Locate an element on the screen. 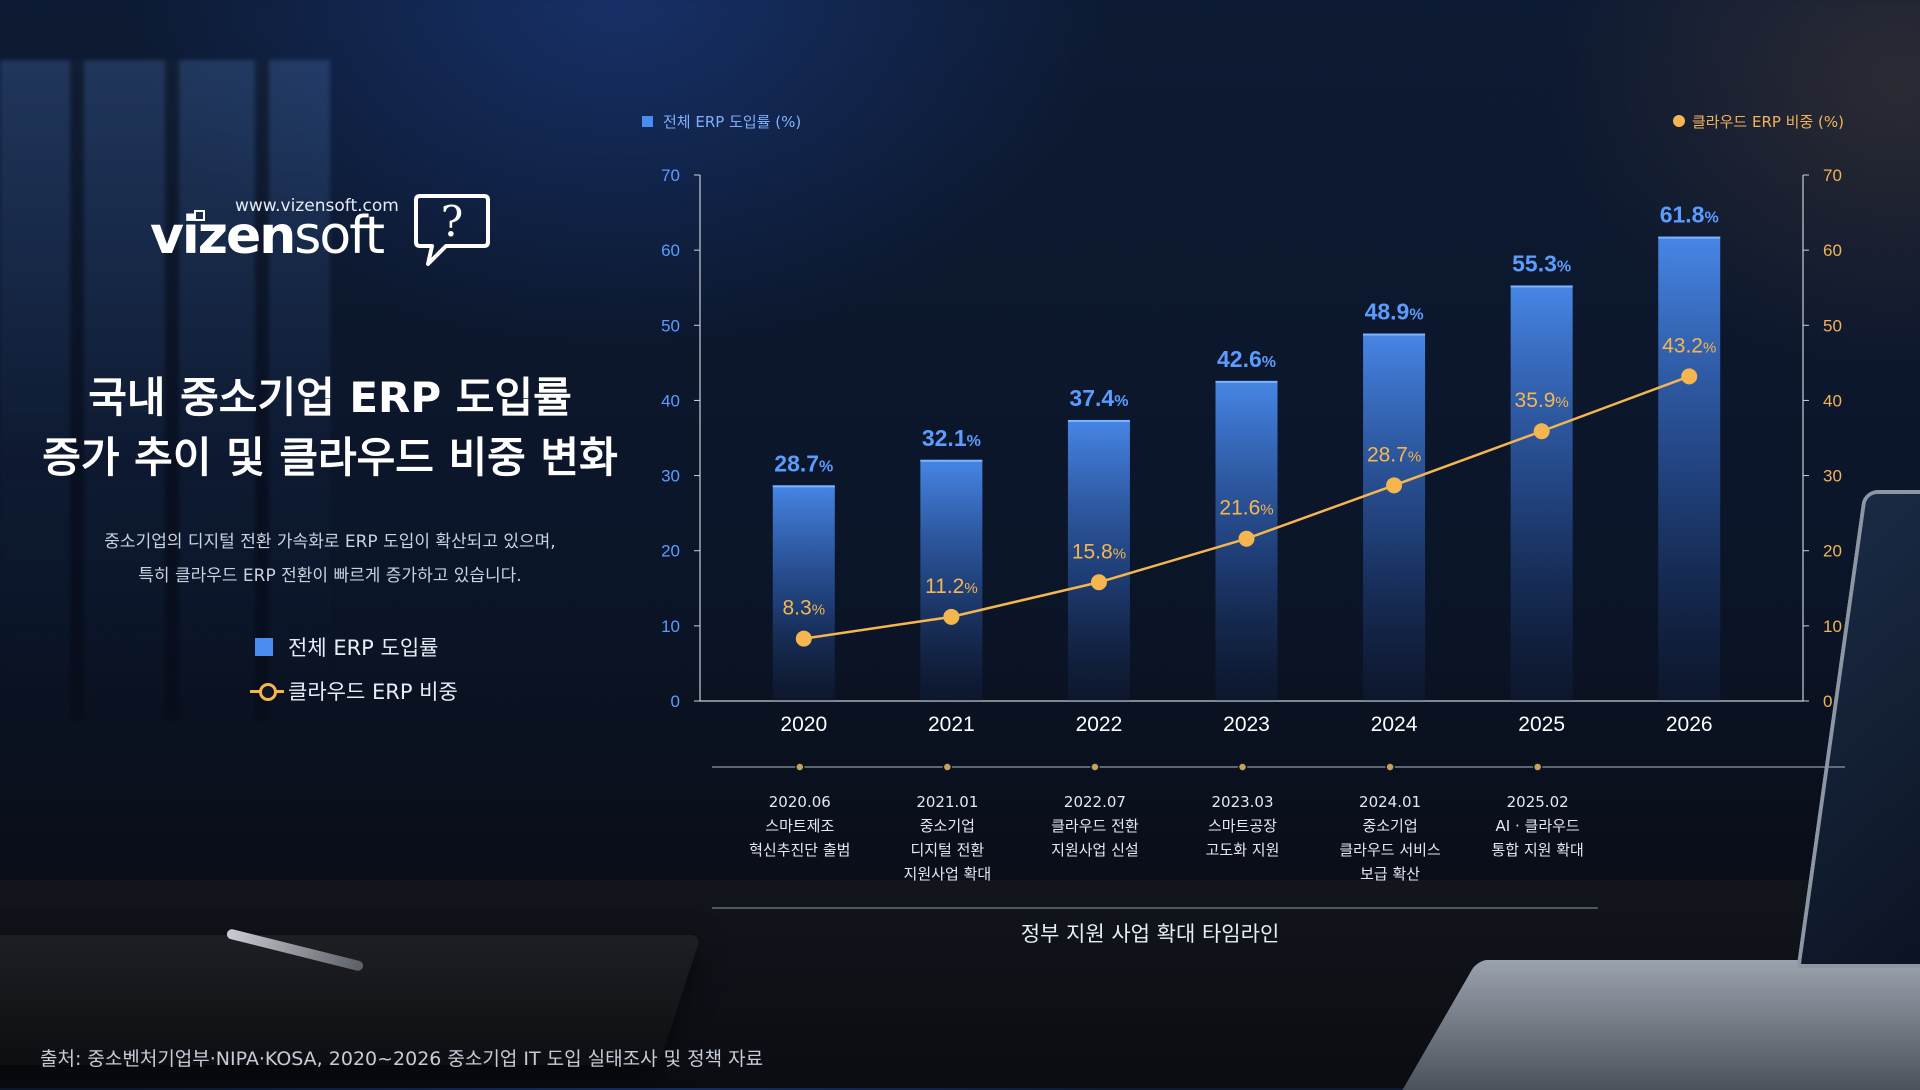 This screenshot has width=1920, height=1090. right-y-tick-label: 20 is located at coordinates (1832, 551).